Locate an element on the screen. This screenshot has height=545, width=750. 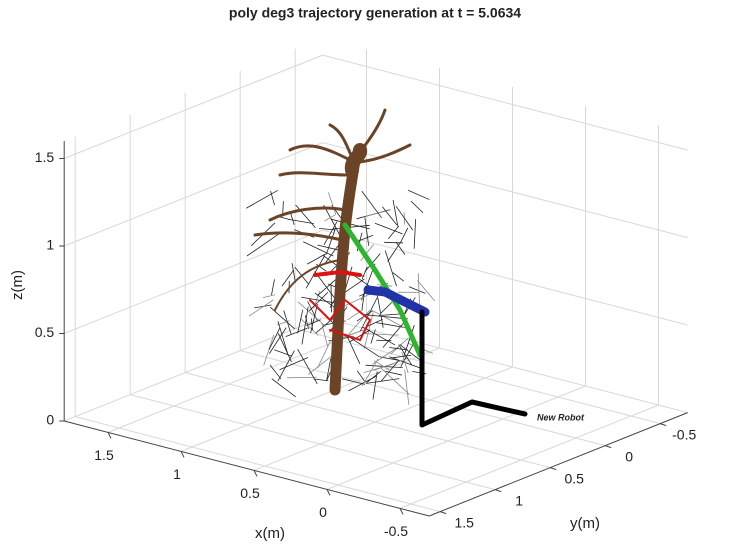
z-axis-label: z(m) is located at coordinates (17, 285).